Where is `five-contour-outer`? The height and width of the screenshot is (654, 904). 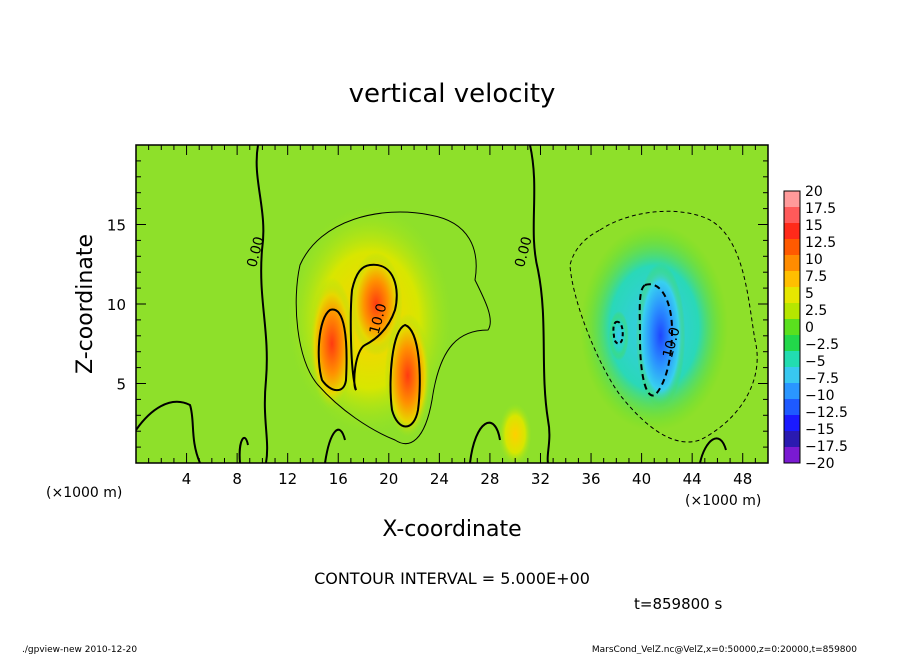 five-contour-outer is located at coordinates (393, 328).